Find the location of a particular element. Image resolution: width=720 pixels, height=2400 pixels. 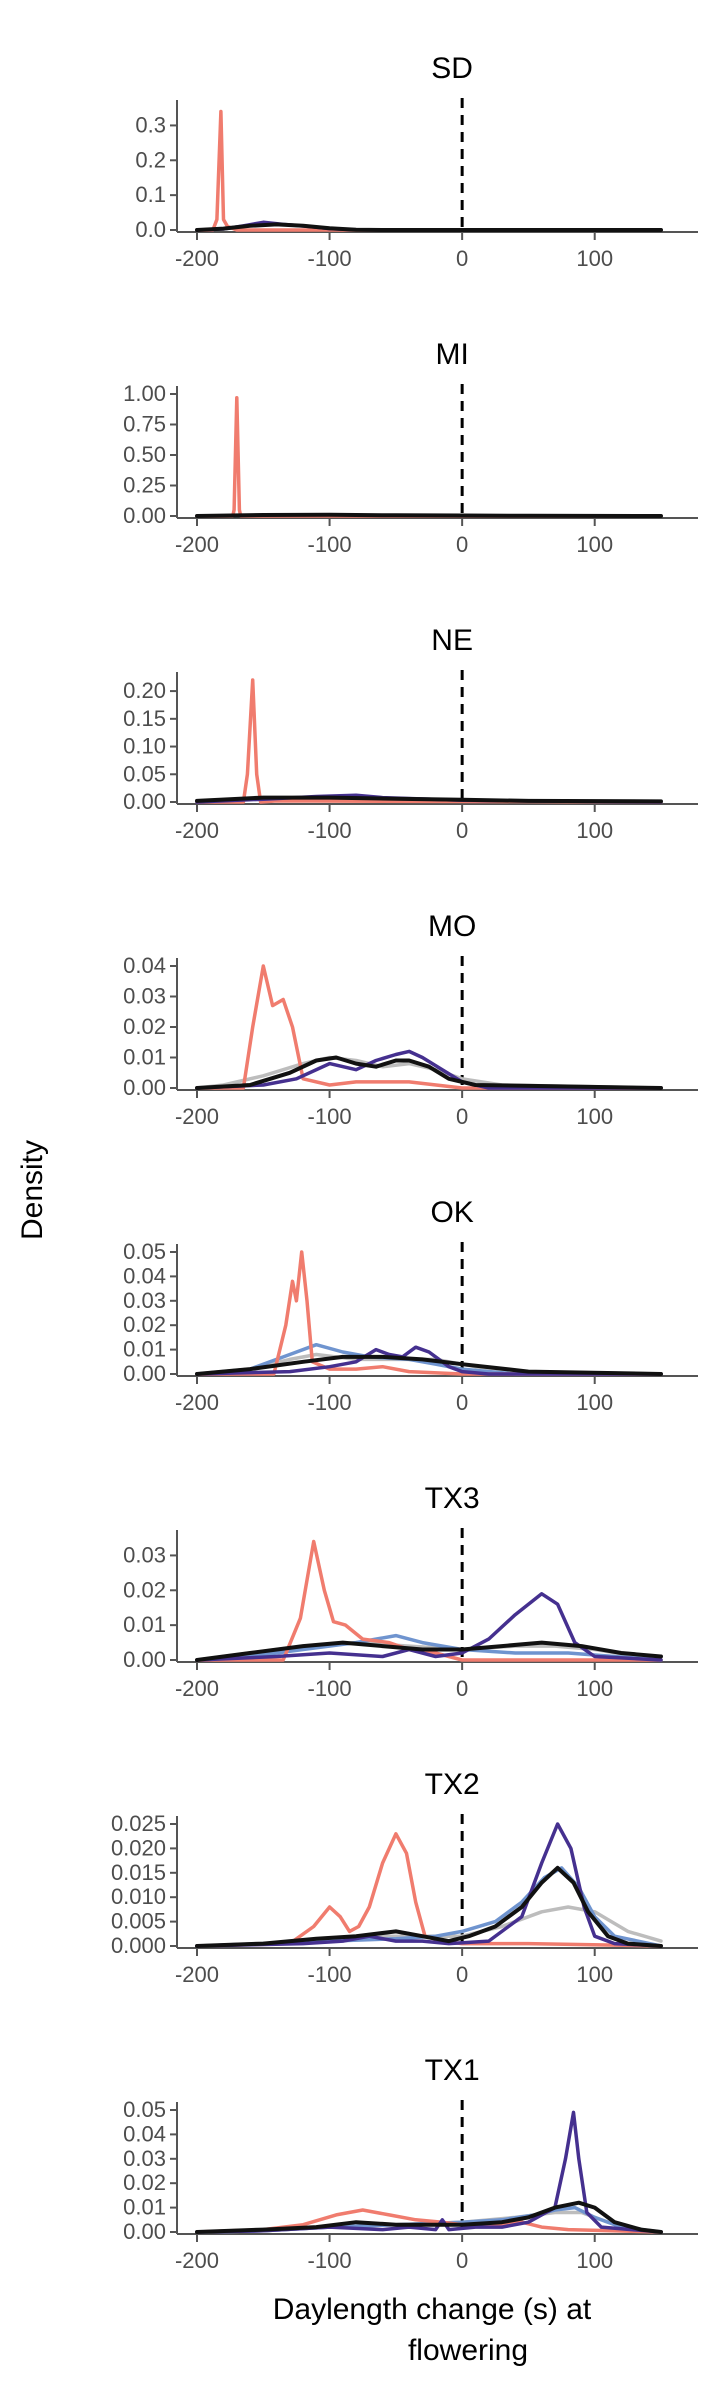

y-tick-label: 0.50 is located at coordinates (144, 454).